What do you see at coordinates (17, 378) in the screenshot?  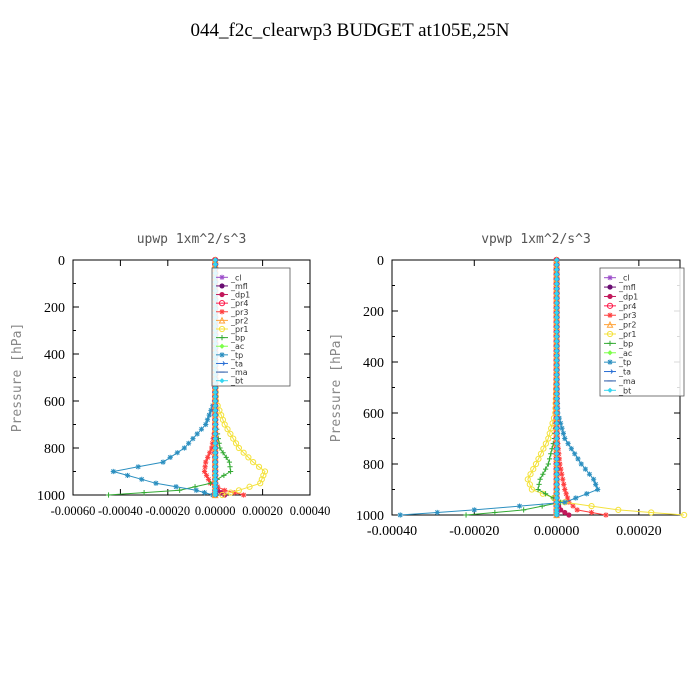 I see `y-axis-label: Pressure [hPa]` at bounding box center [17, 378].